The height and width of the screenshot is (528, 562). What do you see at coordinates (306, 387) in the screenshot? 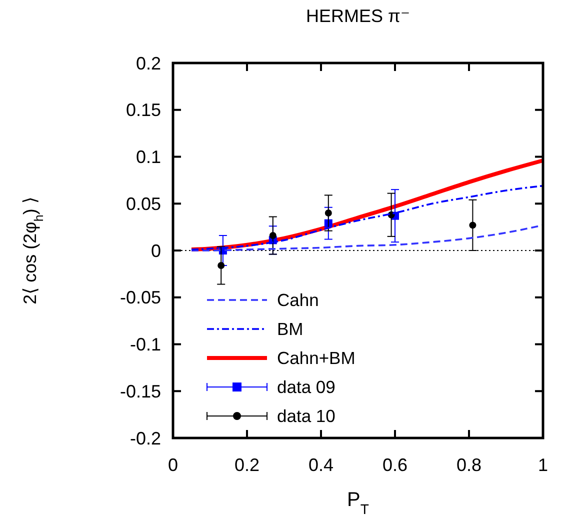
I see `legend-label: data 09` at bounding box center [306, 387].